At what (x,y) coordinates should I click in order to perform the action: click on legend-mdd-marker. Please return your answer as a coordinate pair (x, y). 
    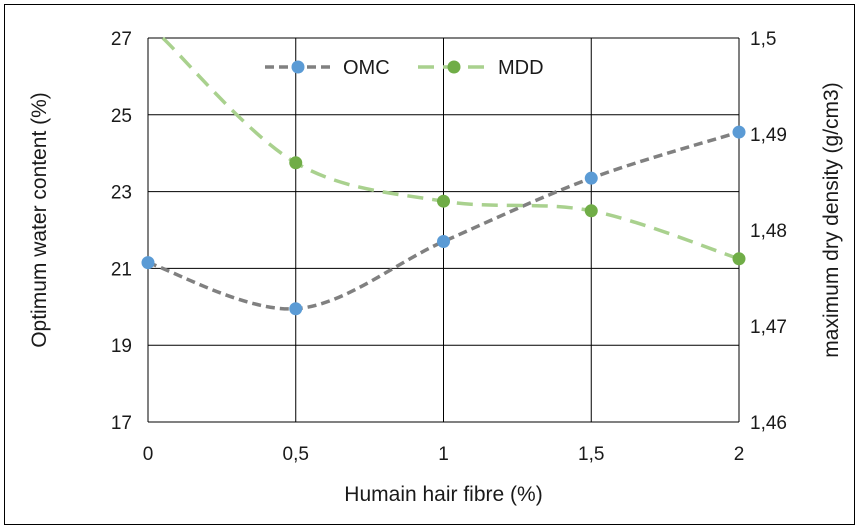
    Looking at the image, I should click on (454, 67).